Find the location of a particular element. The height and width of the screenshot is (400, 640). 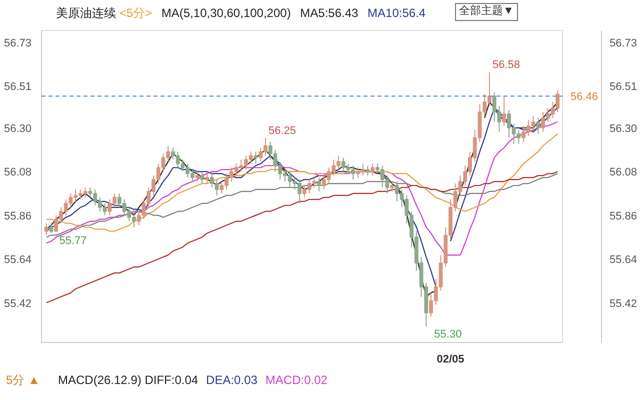

y-tick-label: 55.86 is located at coordinates (18, 216).